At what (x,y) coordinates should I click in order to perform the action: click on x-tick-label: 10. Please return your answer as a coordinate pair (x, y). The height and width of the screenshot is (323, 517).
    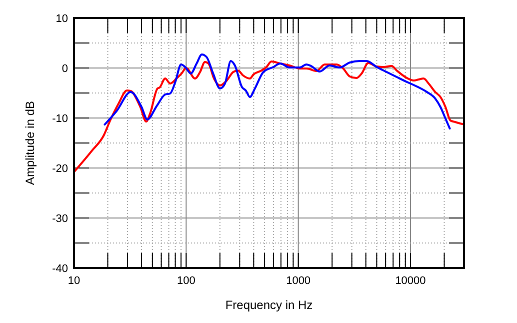
    Looking at the image, I should click on (74, 281).